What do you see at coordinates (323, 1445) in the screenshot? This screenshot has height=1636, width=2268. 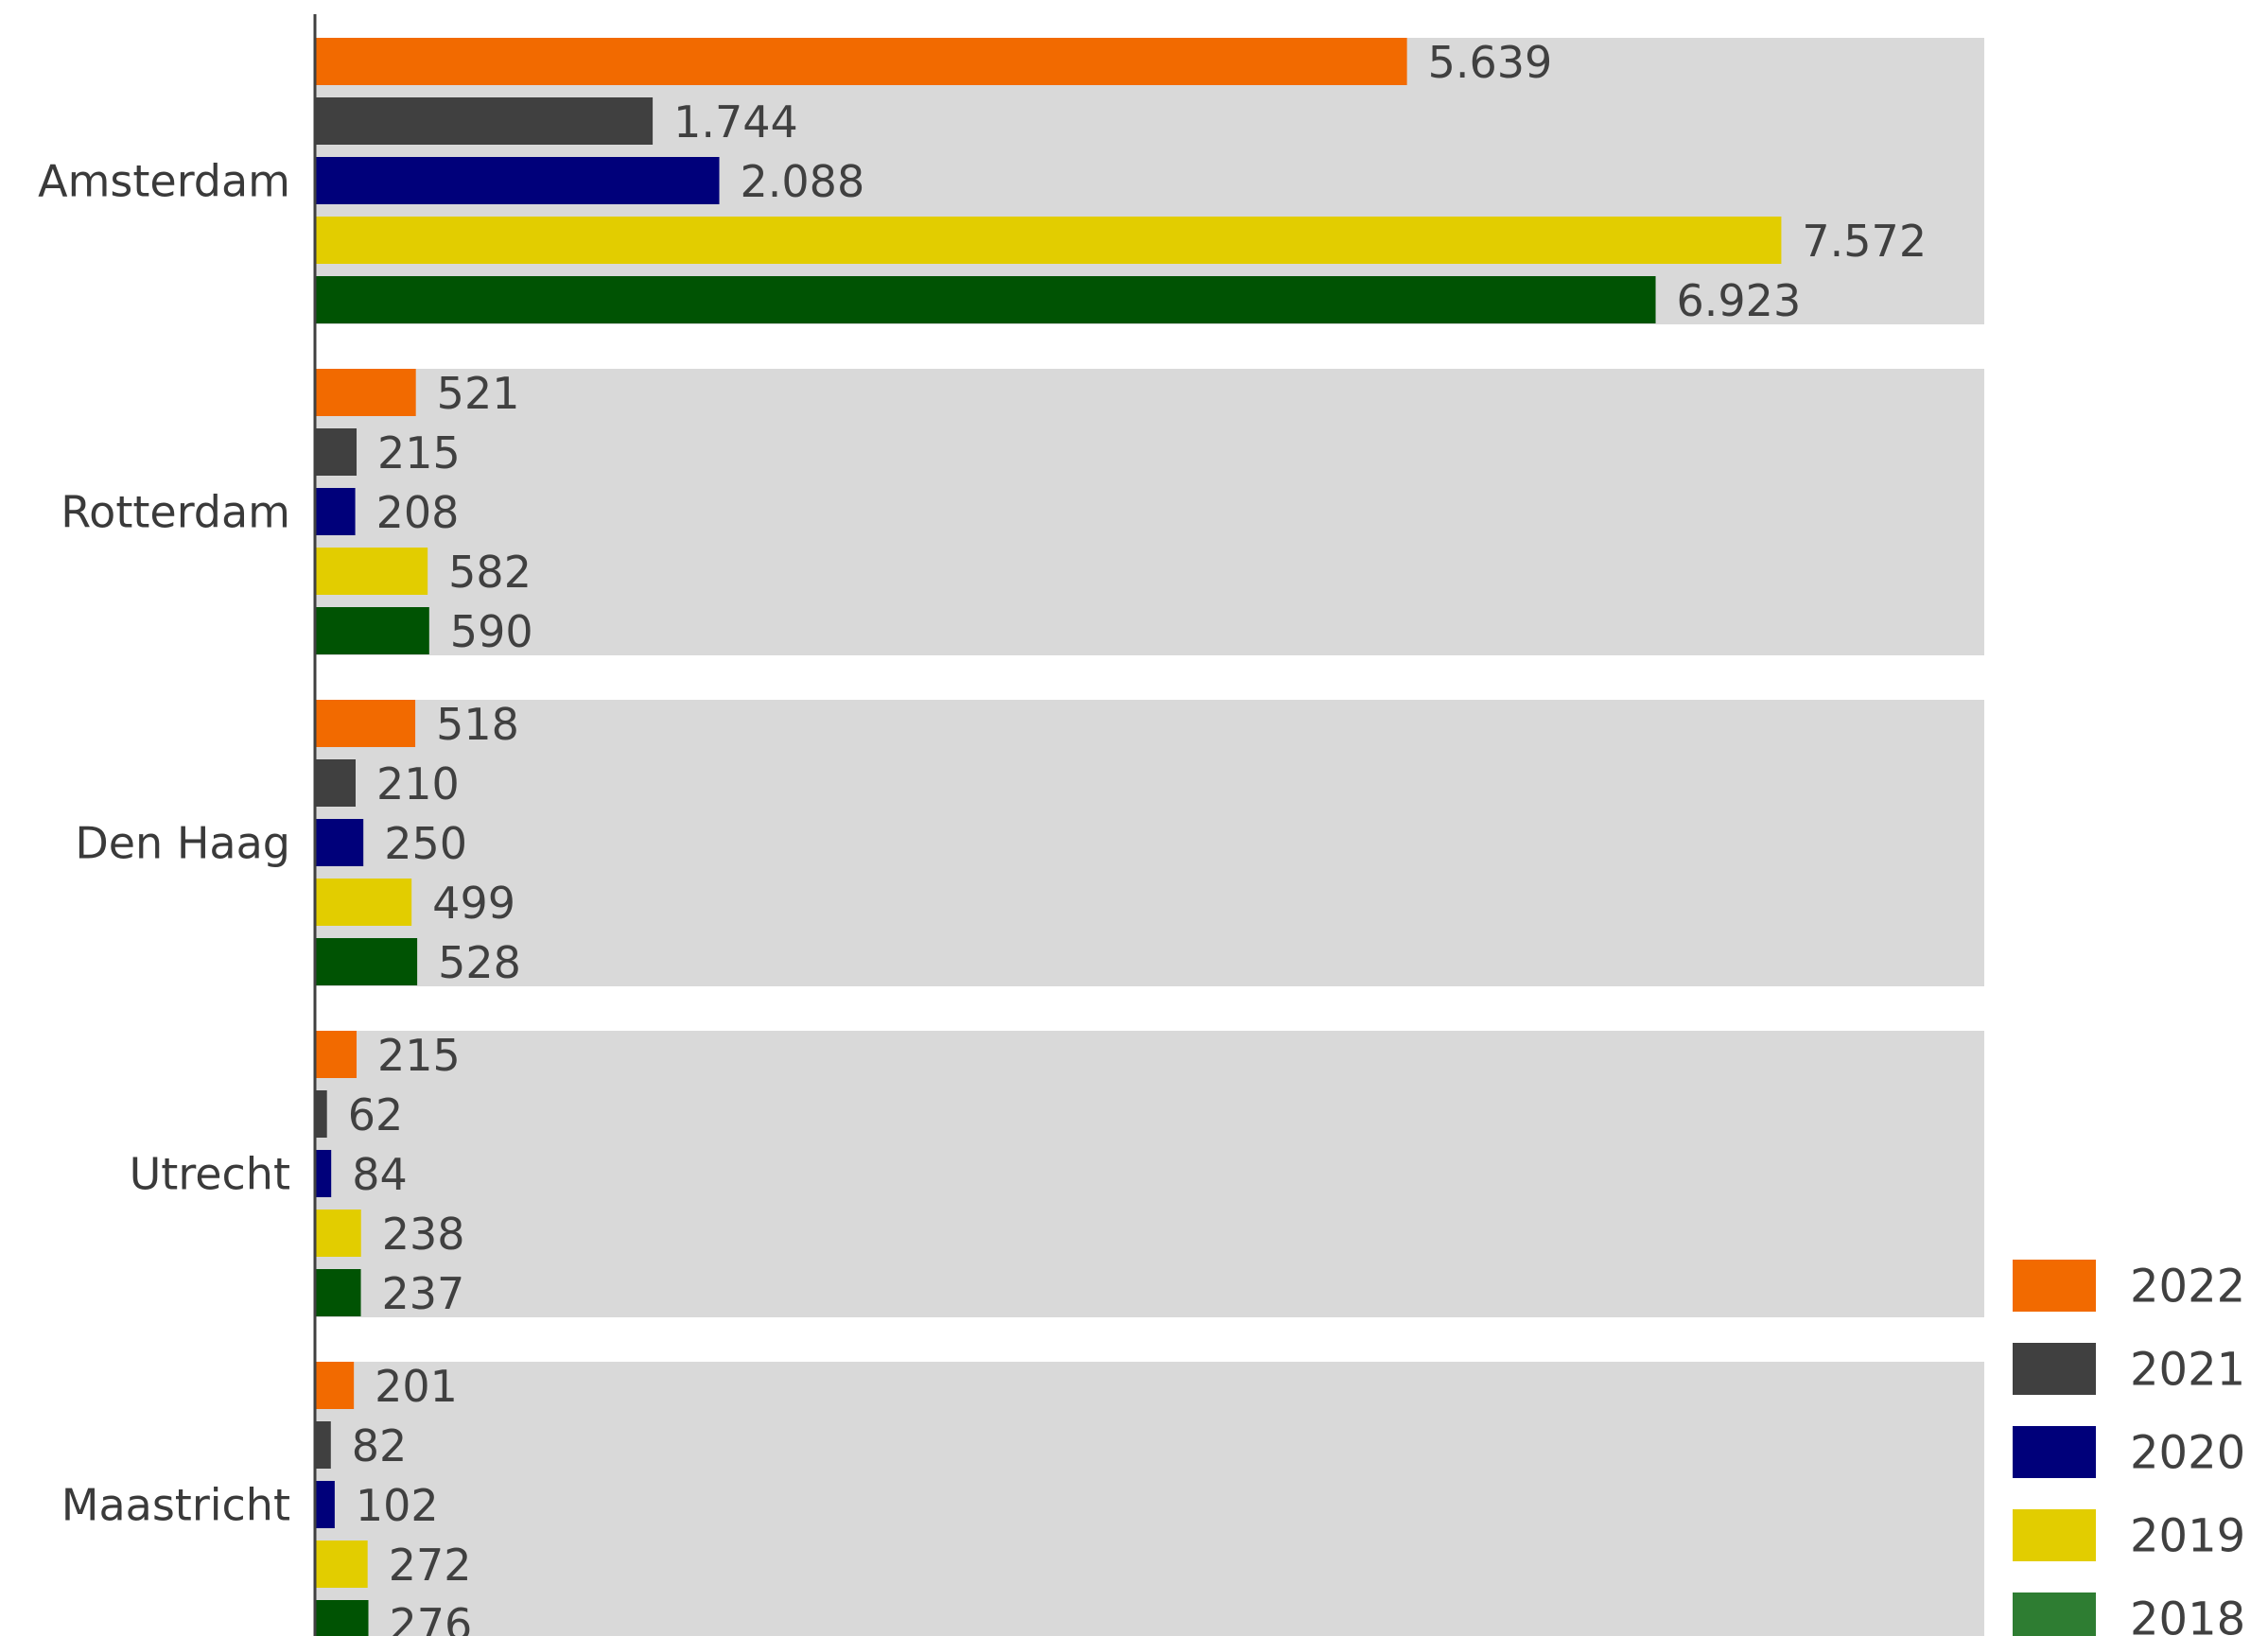 I see `bar-maastricht-2021` at bounding box center [323, 1445].